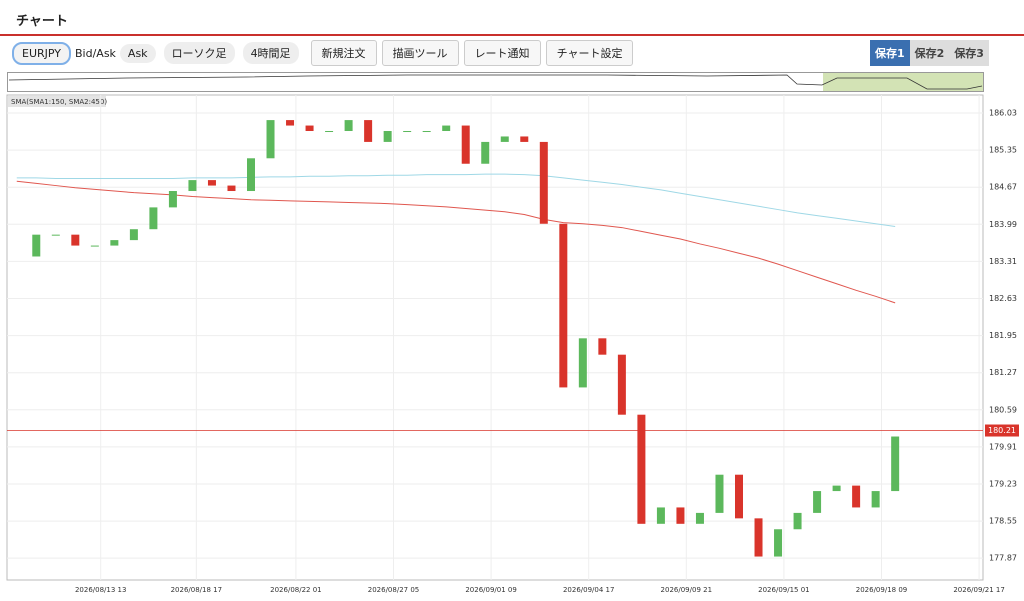 The height and width of the screenshot is (601, 1024). I want to click on button: レート通知, so click(502, 53).